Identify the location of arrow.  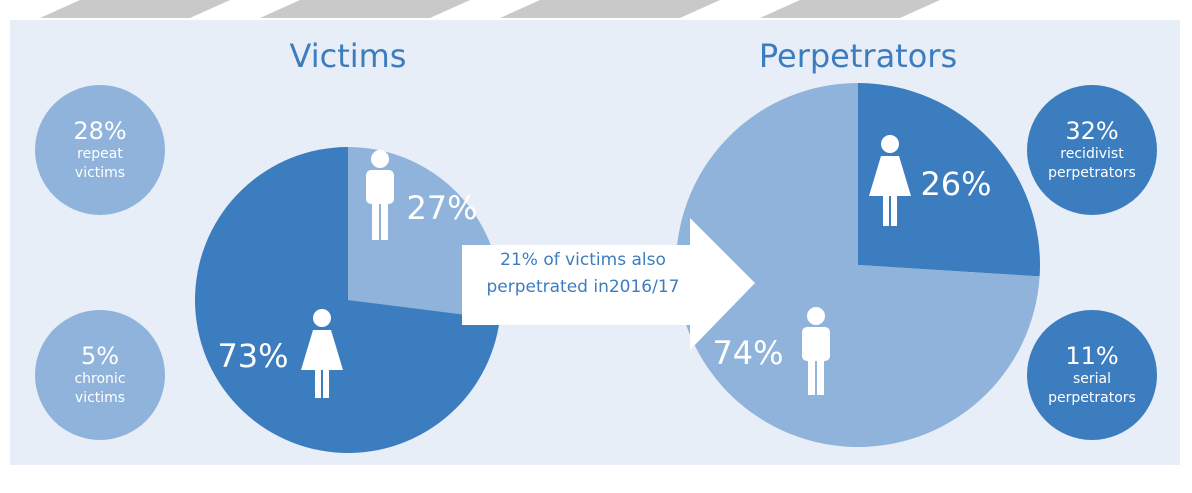
(608, 284).